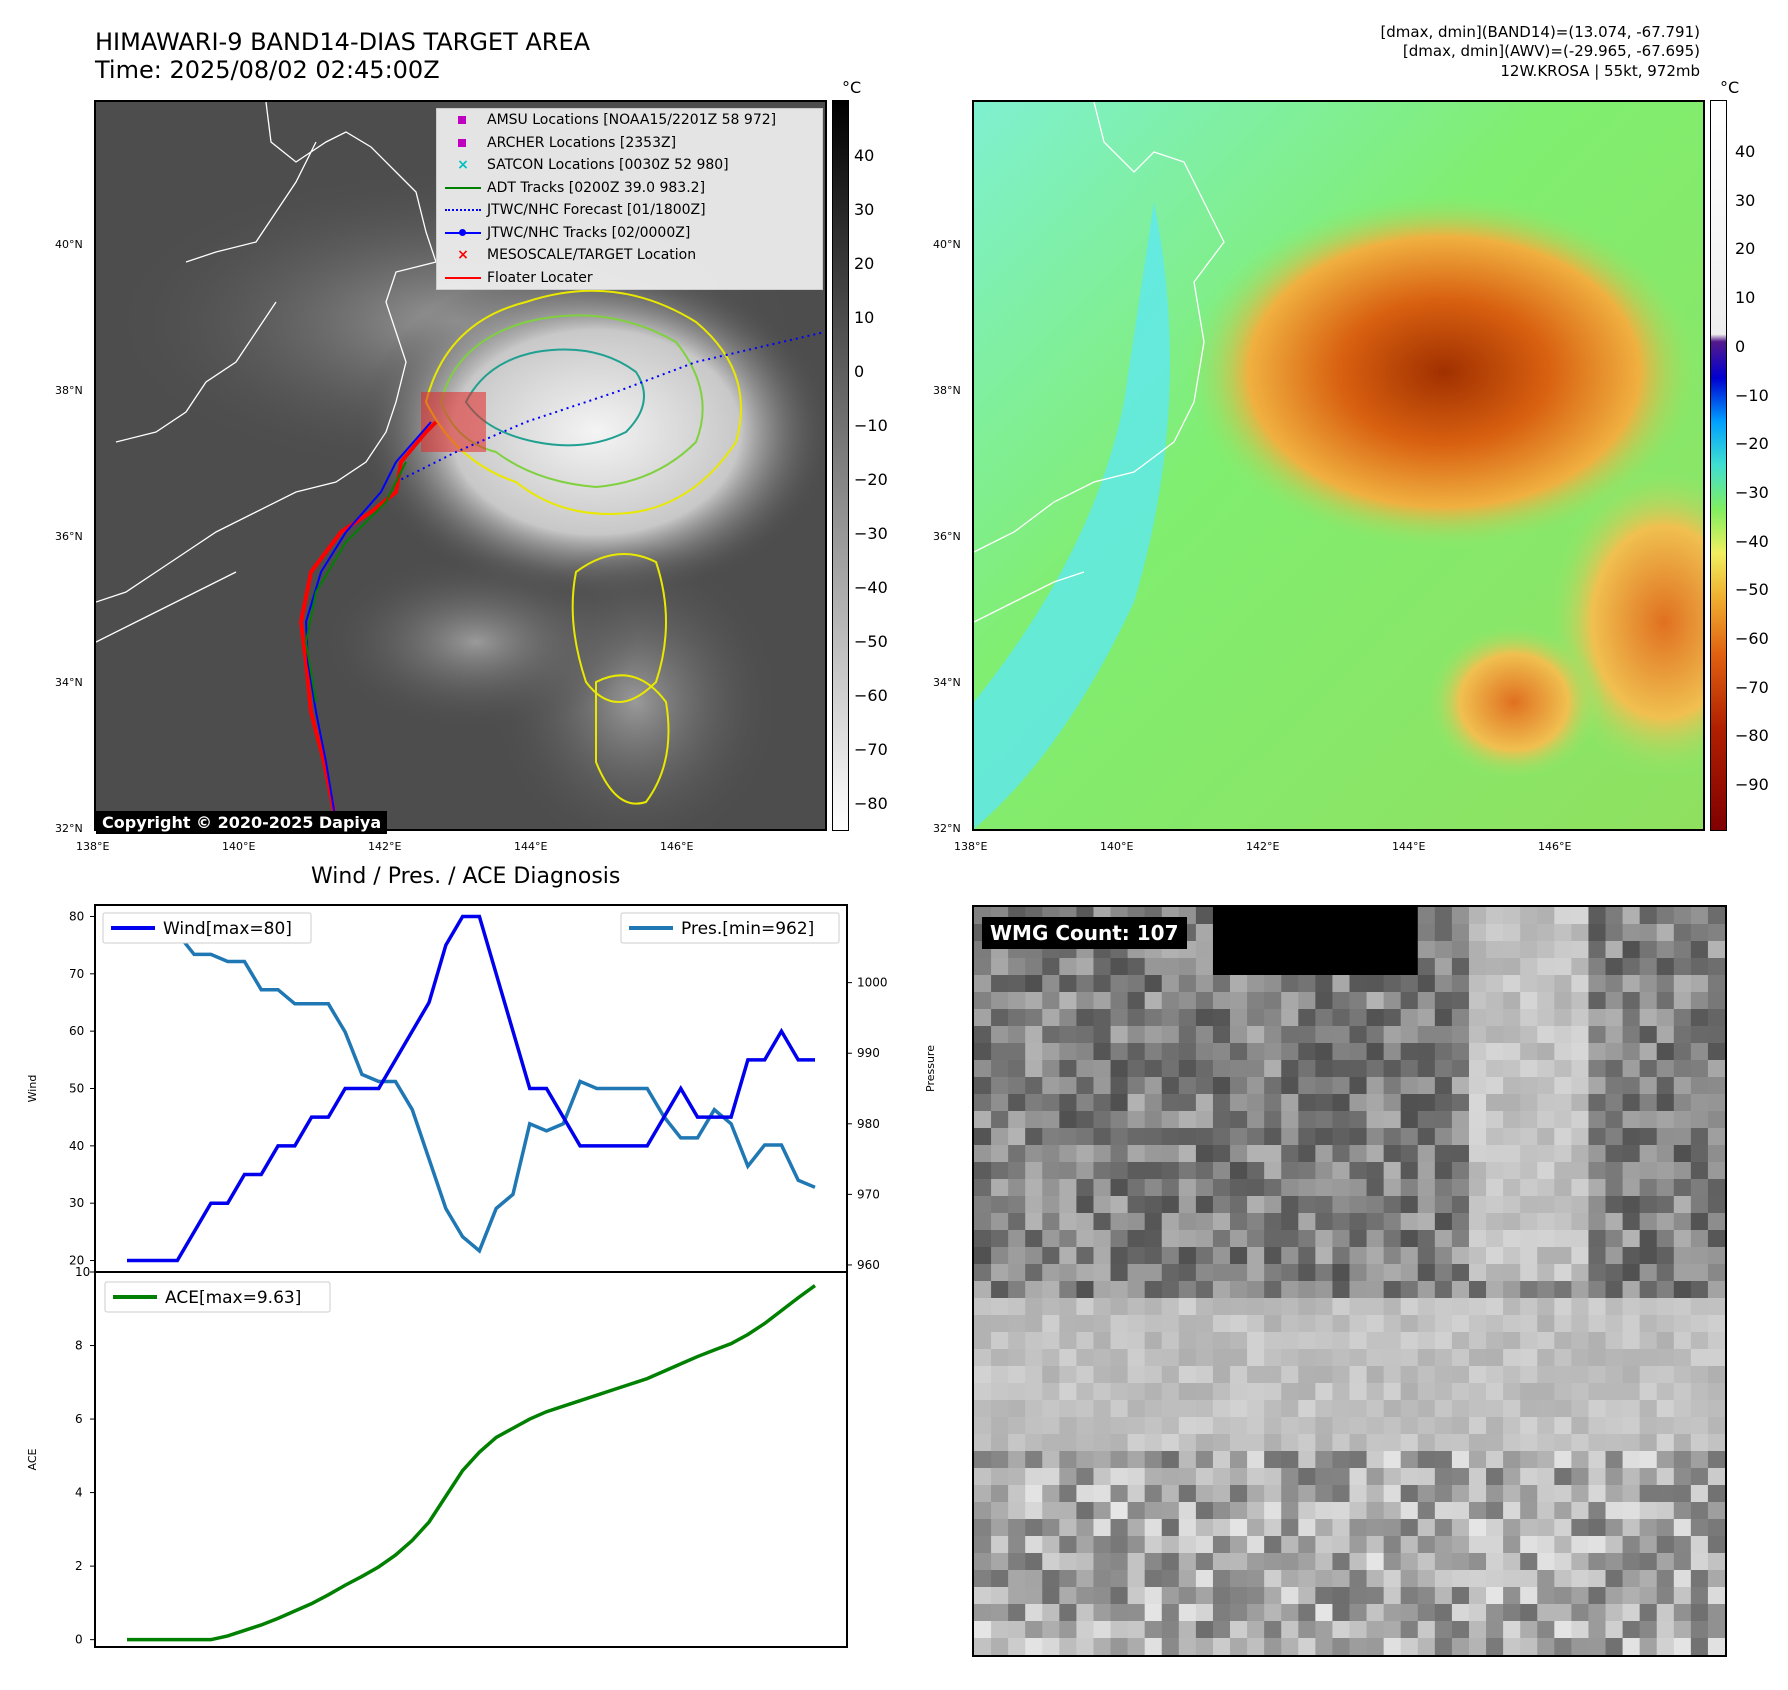  What do you see at coordinates (207, 928) in the screenshot?
I see `wind-legend-box` at bounding box center [207, 928].